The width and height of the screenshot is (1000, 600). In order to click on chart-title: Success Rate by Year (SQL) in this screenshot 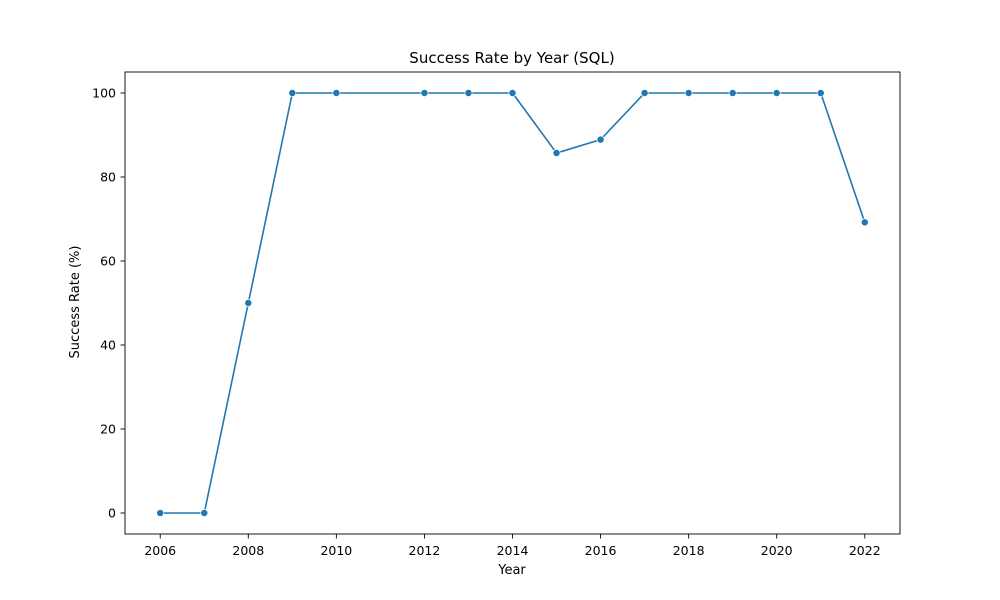, I will do `click(511, 58)`.